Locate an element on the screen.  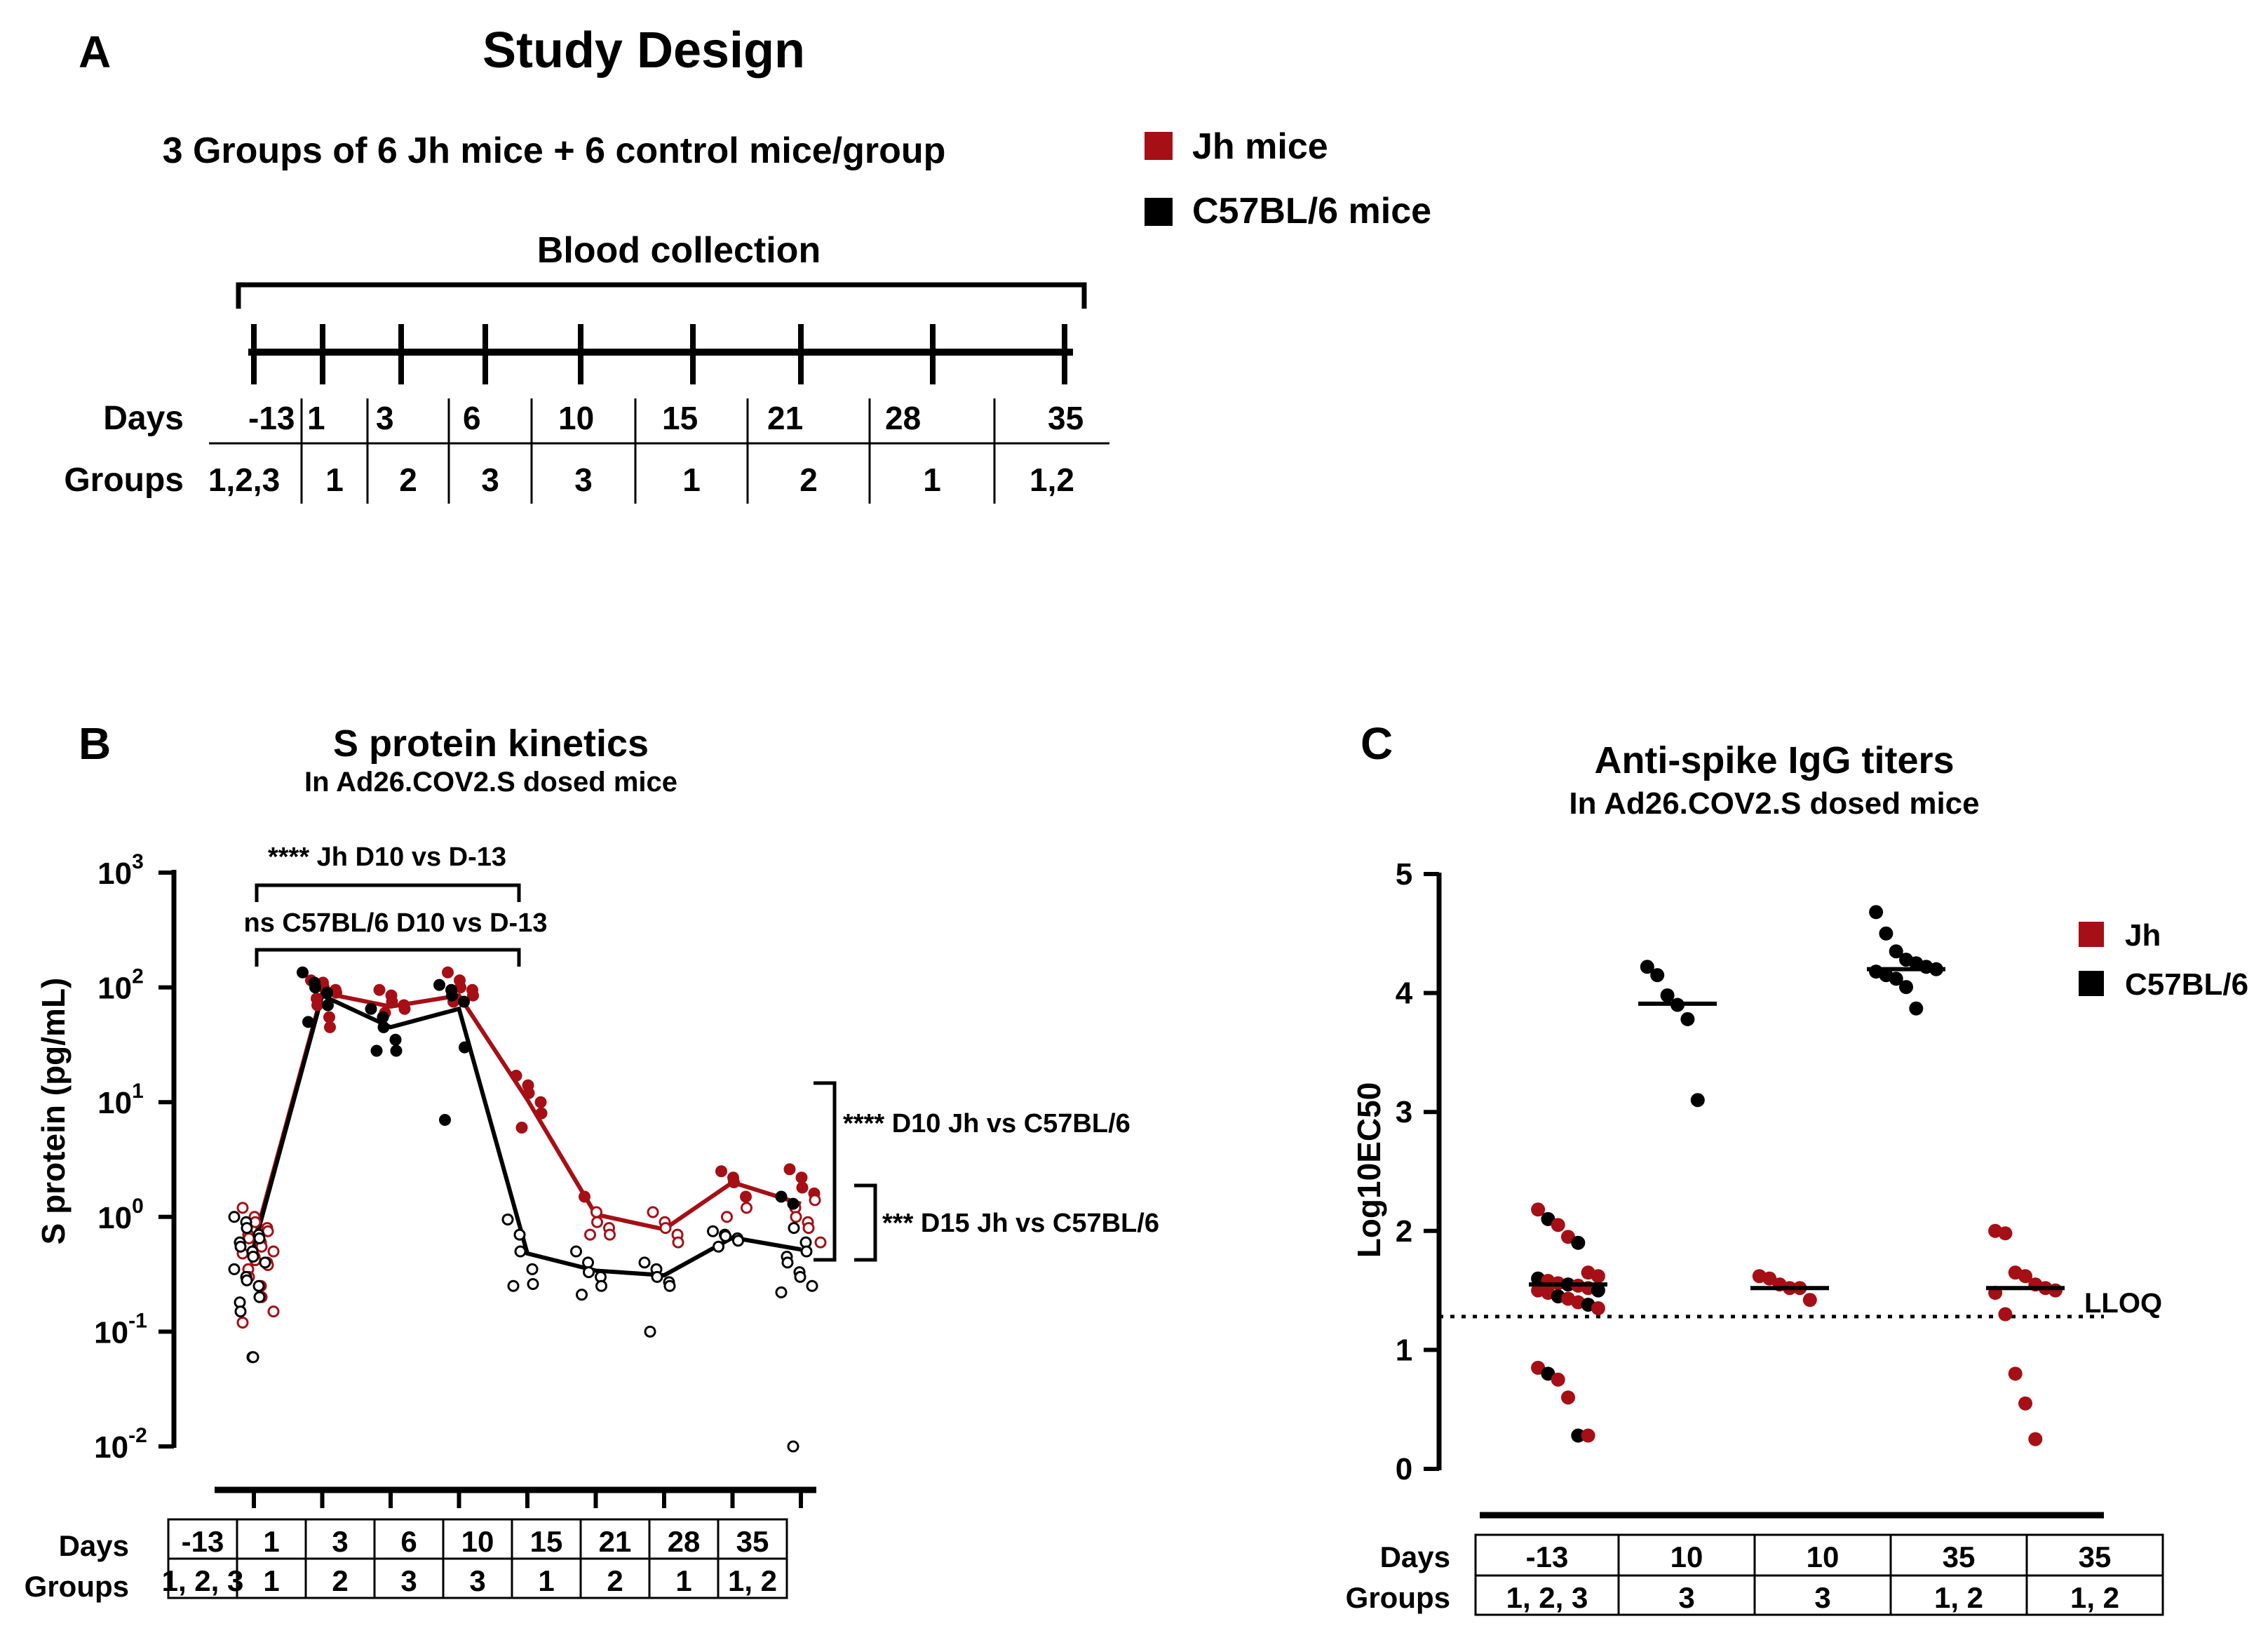
groups-label-b: Groups is located at coordinates (77, 1586).